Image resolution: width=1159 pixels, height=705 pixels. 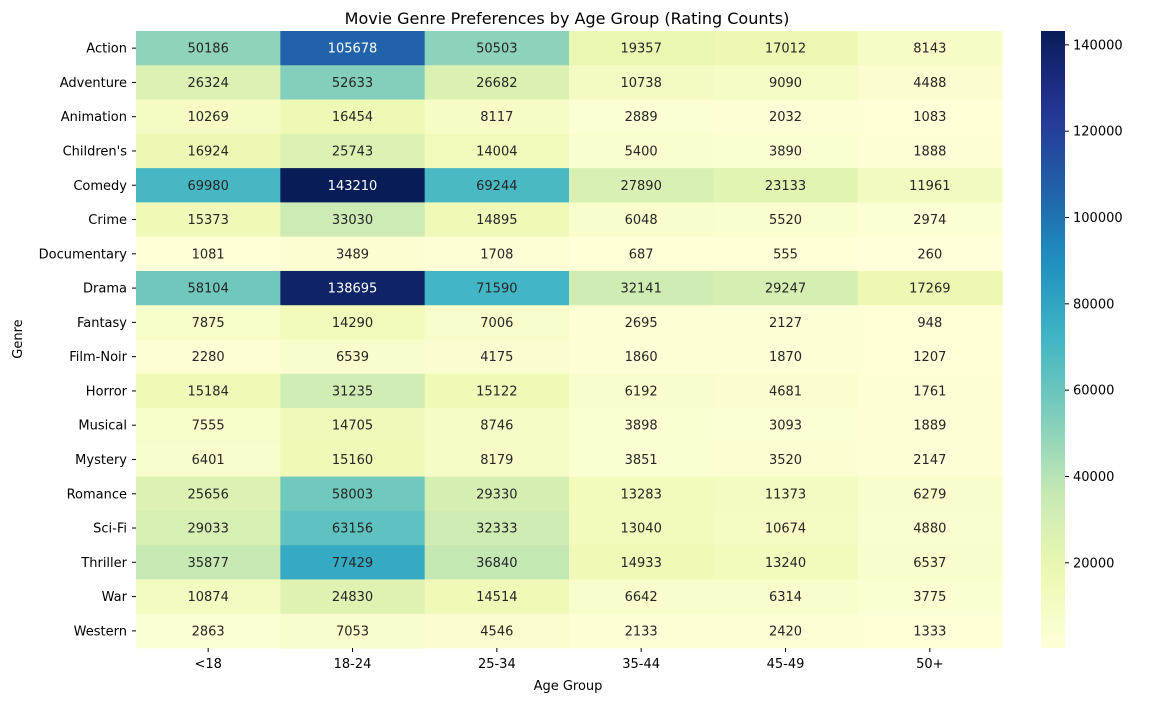 What do you see at coordinates (929, 220) in the screenshot?
I see `cell-value-label: 2974` at bounding box center [929, 220].